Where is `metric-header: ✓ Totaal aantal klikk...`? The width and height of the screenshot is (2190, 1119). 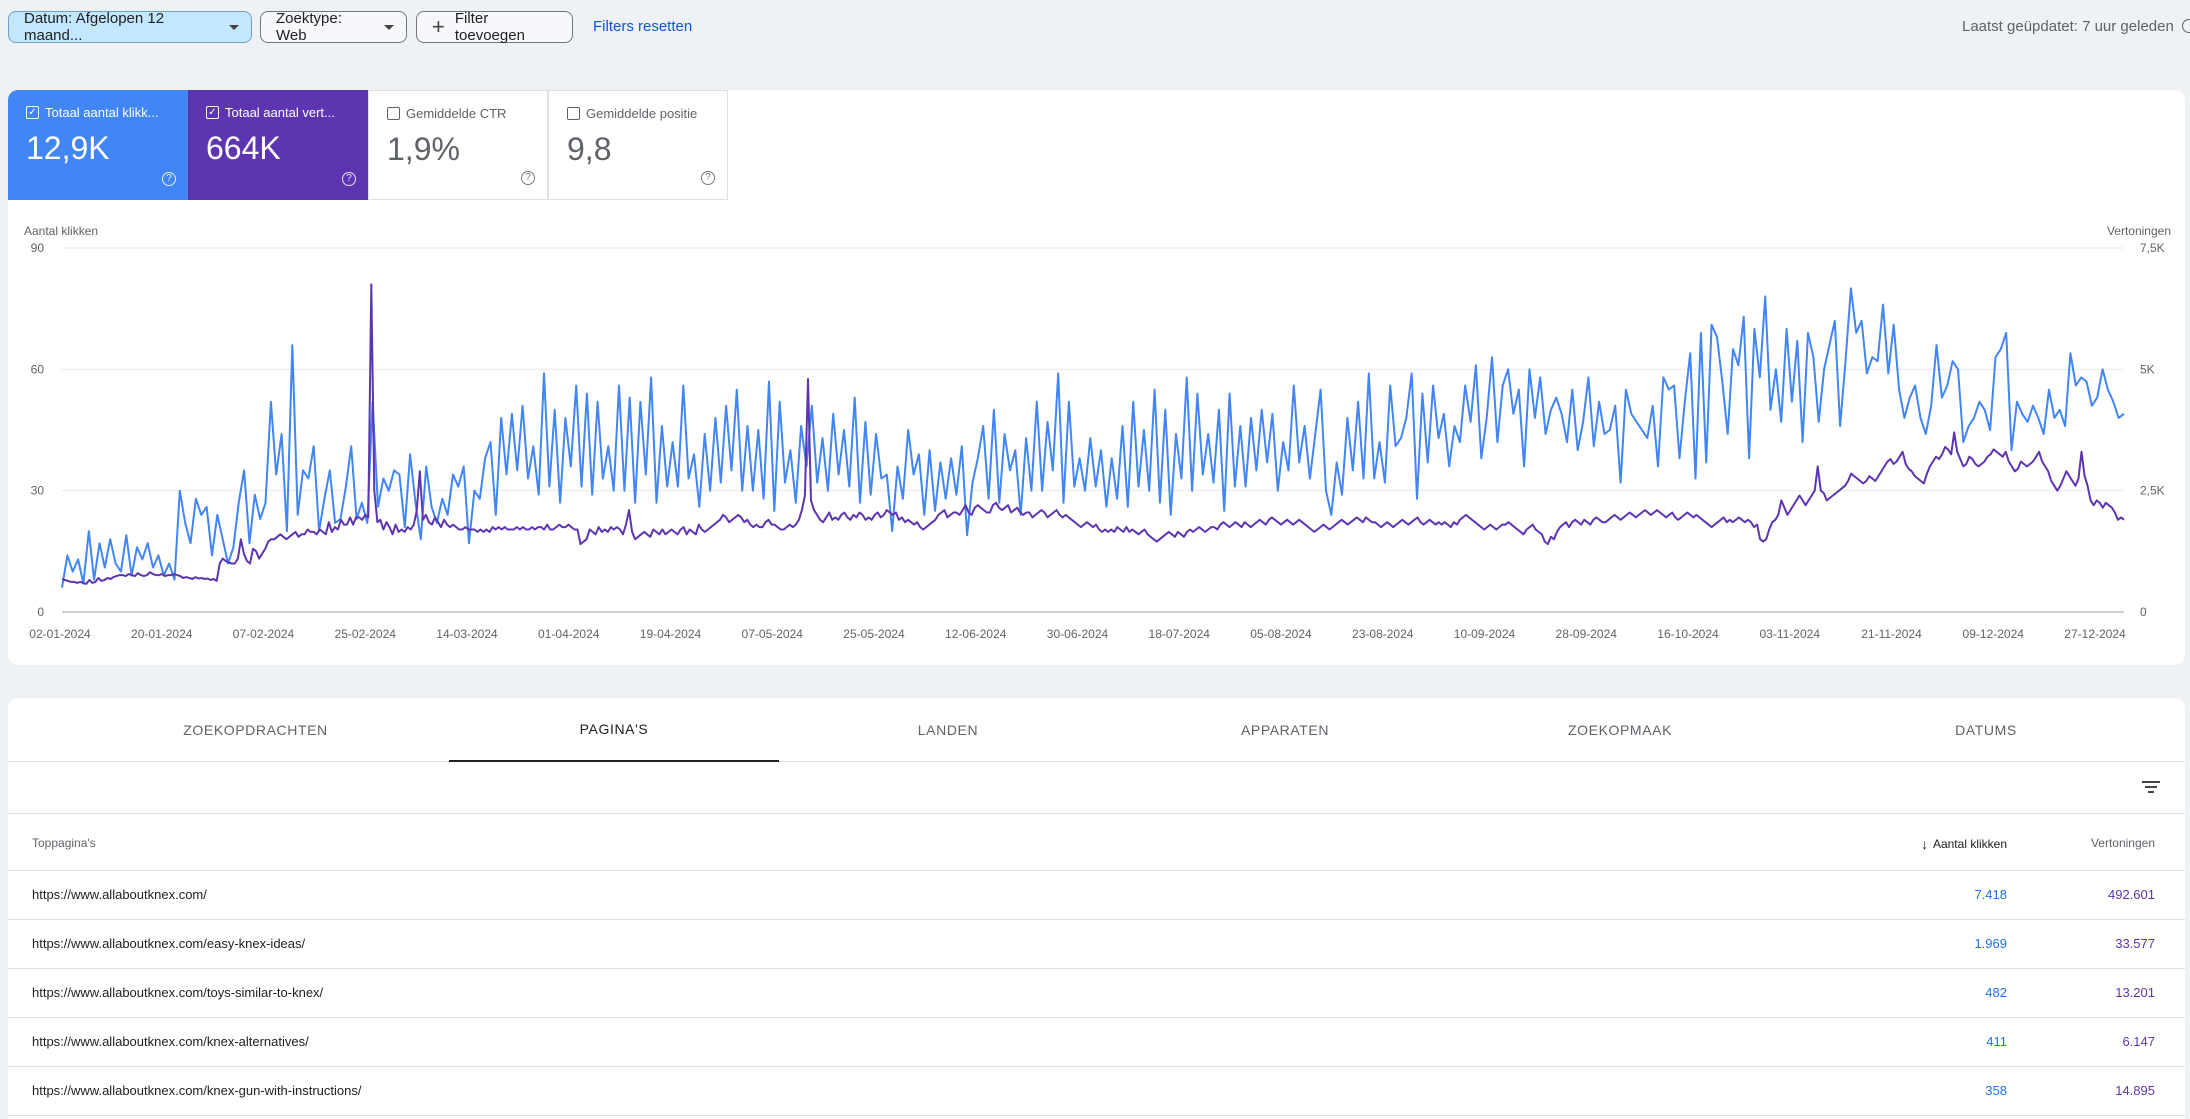 metric-header: ✓ Totaal aantal klikk... is located at coordinates (98, 112).